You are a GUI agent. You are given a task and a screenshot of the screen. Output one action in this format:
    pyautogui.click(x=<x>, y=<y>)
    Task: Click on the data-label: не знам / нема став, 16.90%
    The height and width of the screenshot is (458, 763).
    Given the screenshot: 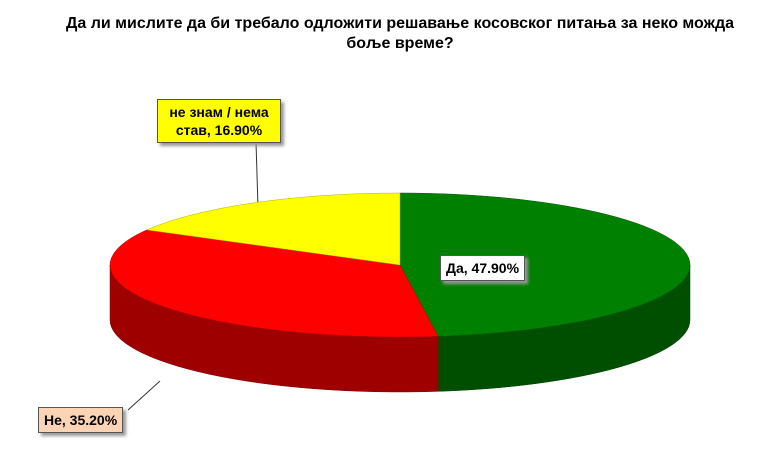 What is the action you would take?
    pyautogui.click(x=219, y=121)
    